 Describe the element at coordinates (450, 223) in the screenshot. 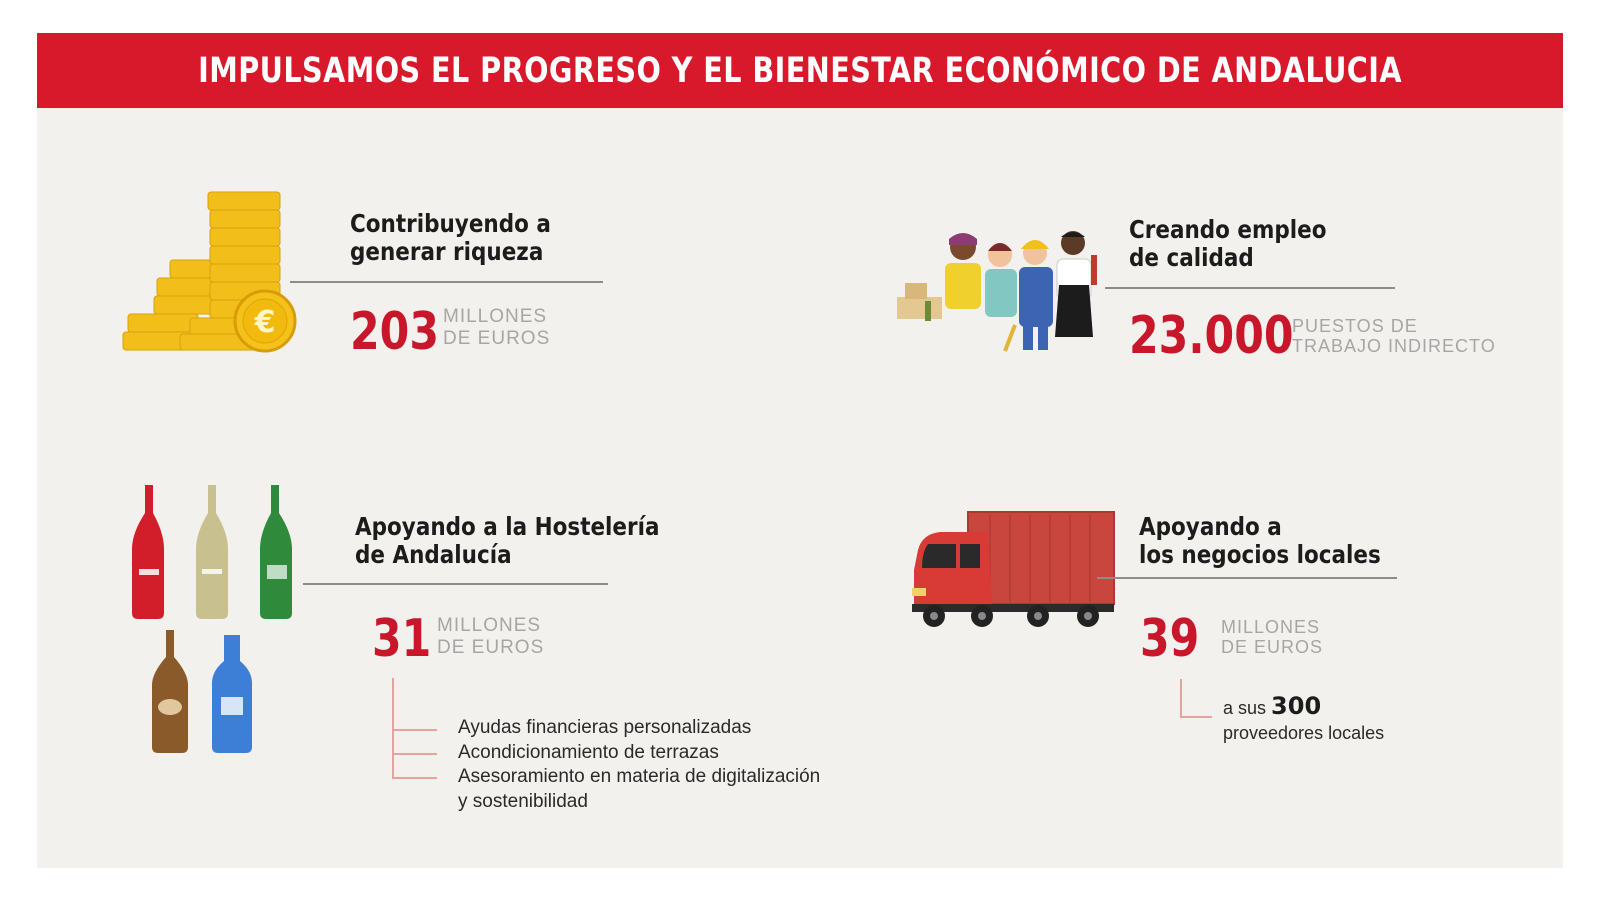

I see `wealth-heading-line1: Contribuyendo a` at that location.